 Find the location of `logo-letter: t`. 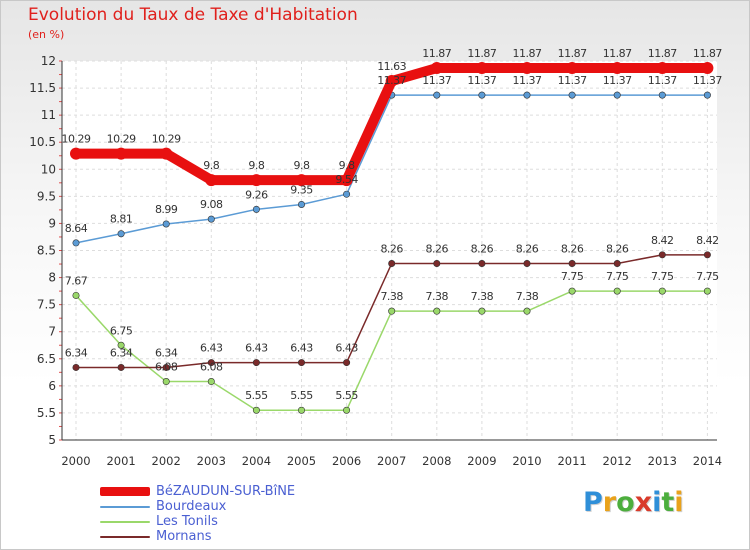

logo-letter: t is located at coordinates (668, 502).